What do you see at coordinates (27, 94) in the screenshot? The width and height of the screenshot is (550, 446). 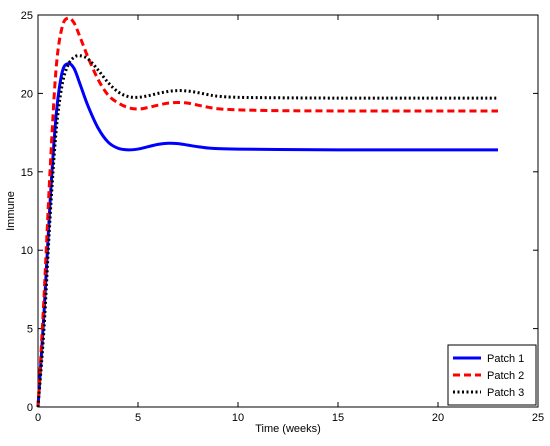 I see `y-tick-label: 20` at bounding box center [27, 94].